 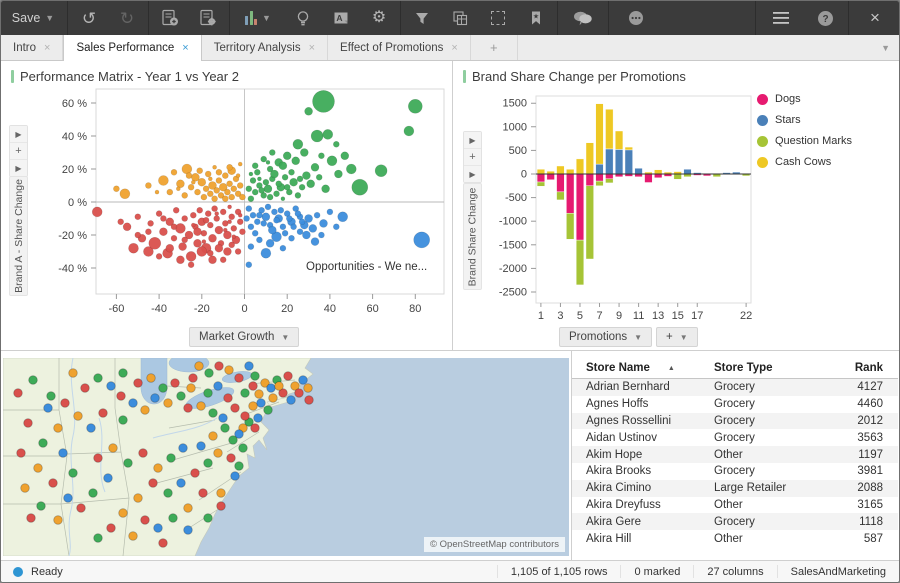 What do you see at coordinates (89, 18) in the screenshot?
I see `undo-button: ↺` at bounding box center [89, 18].